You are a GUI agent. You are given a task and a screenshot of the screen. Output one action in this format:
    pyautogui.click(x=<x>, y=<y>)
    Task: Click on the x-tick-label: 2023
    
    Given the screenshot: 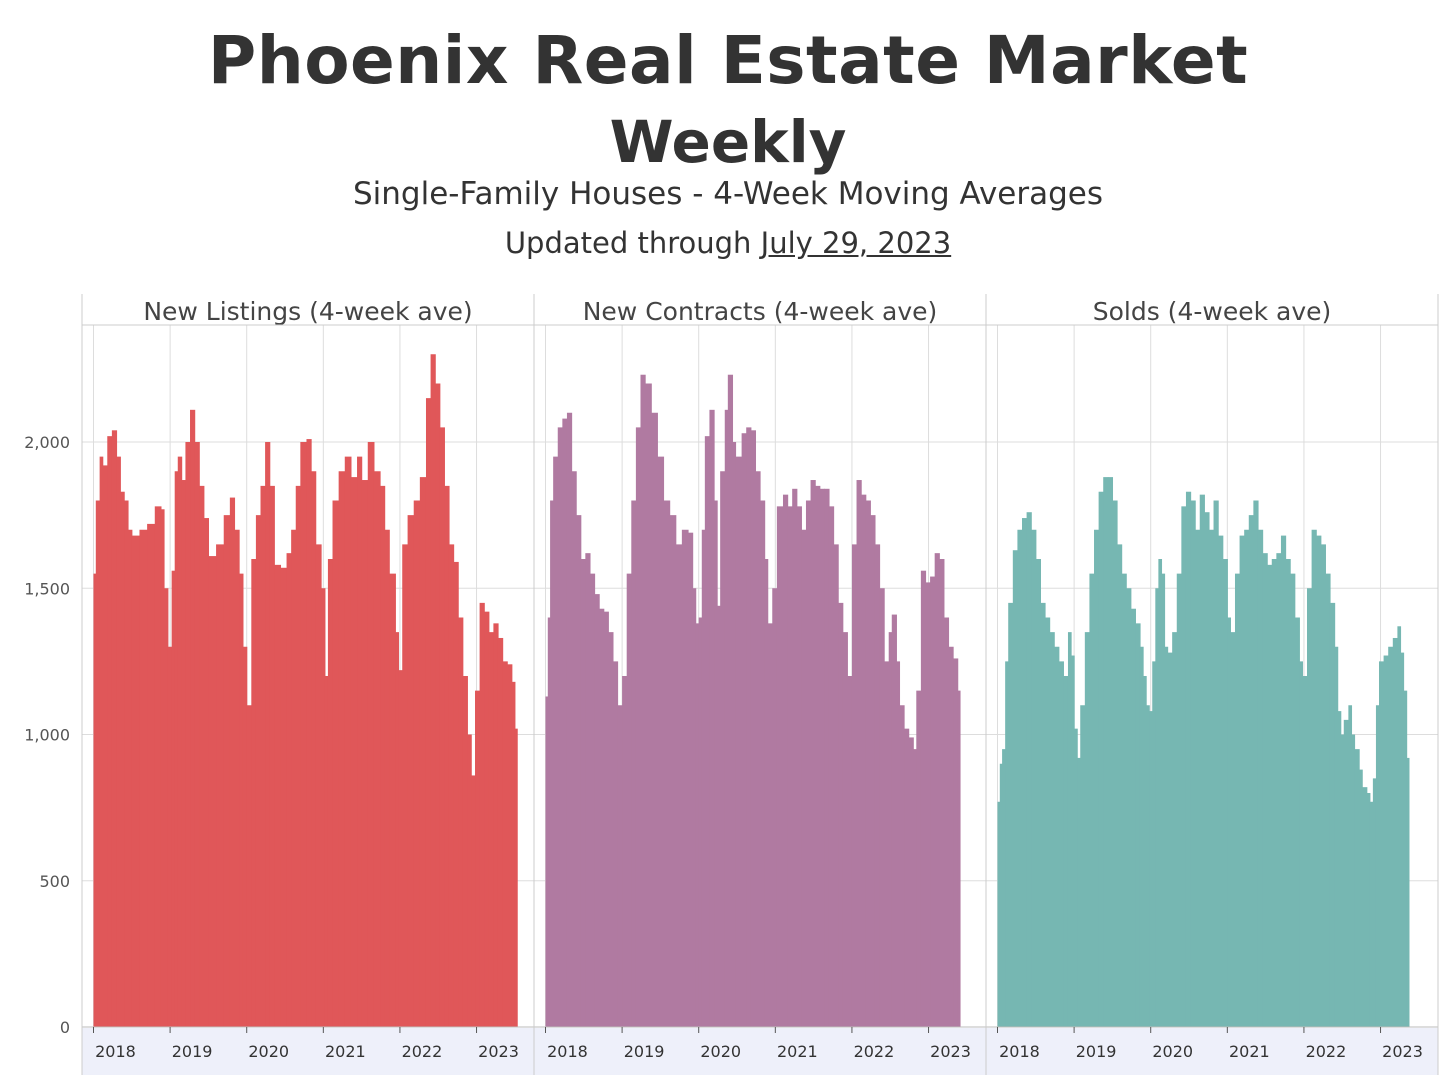 What is the action you would take?
    pyautogui.click(x=498, y=1051)
    